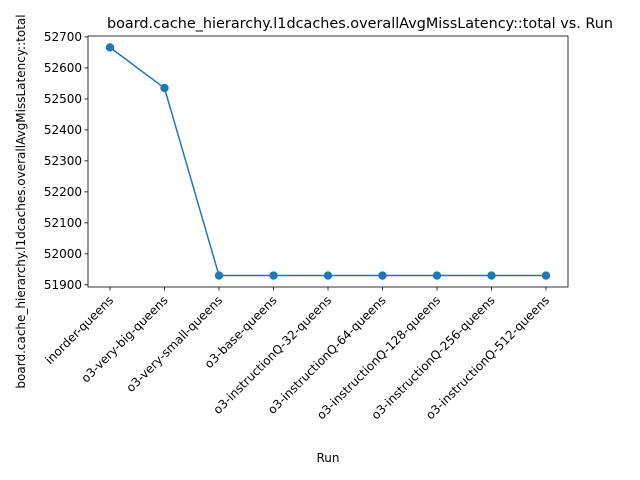 This screenshot has width=640, height=480. Describe the element at coordinates (327, 458) in the screenshot. I see `x-axis-label: Run` at that location.